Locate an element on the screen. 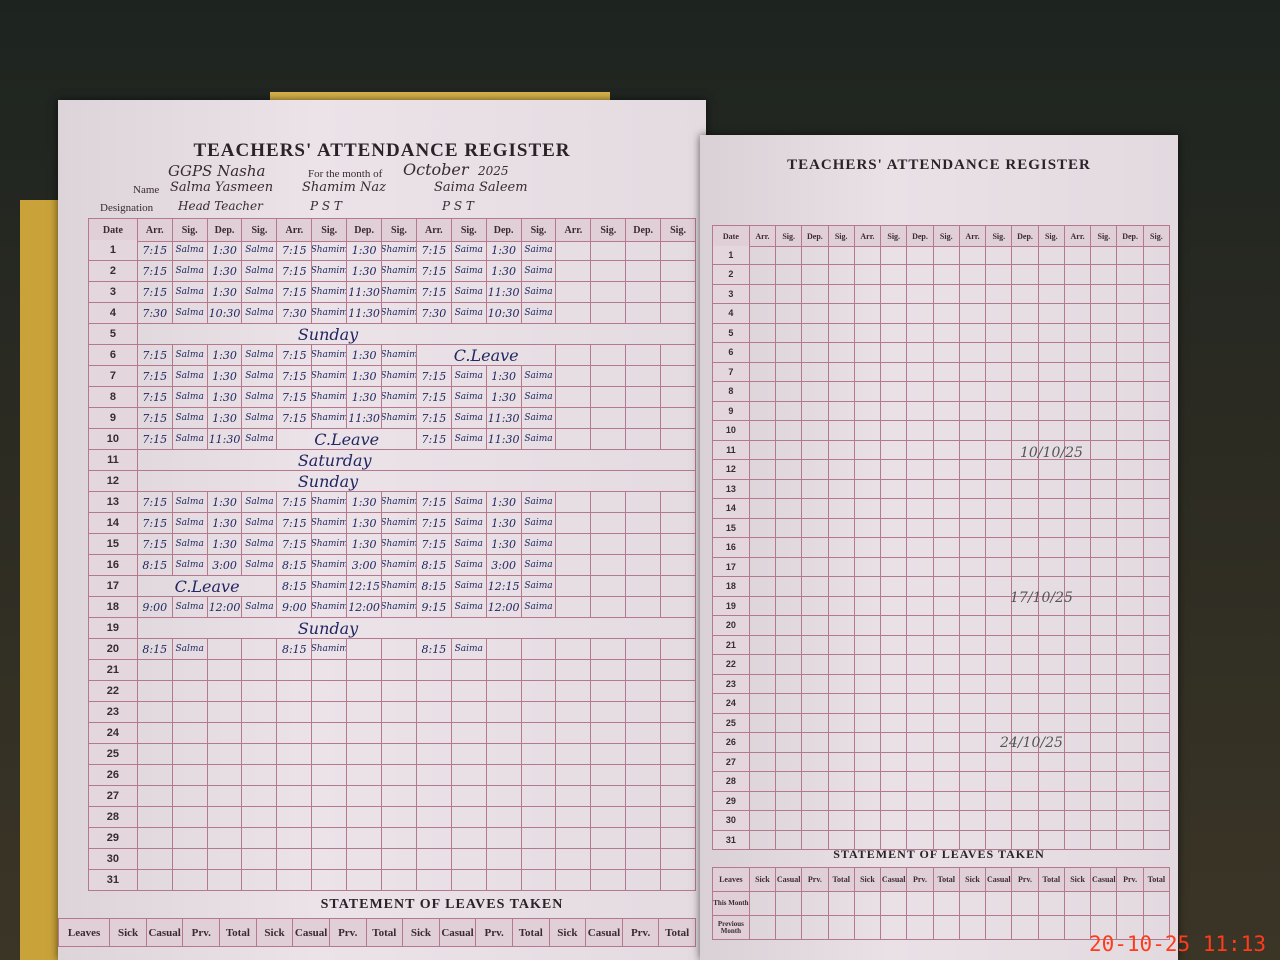  time: 11:30 is located at coordinates (504, 439).